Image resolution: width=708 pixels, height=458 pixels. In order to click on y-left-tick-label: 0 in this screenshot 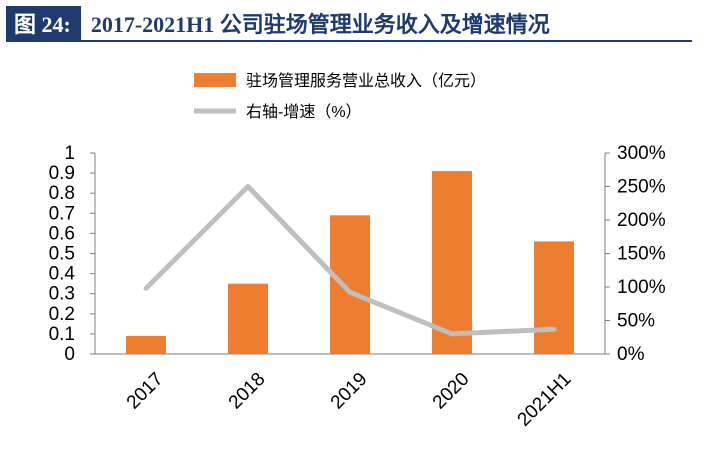, I will do `click(69, 354)`.